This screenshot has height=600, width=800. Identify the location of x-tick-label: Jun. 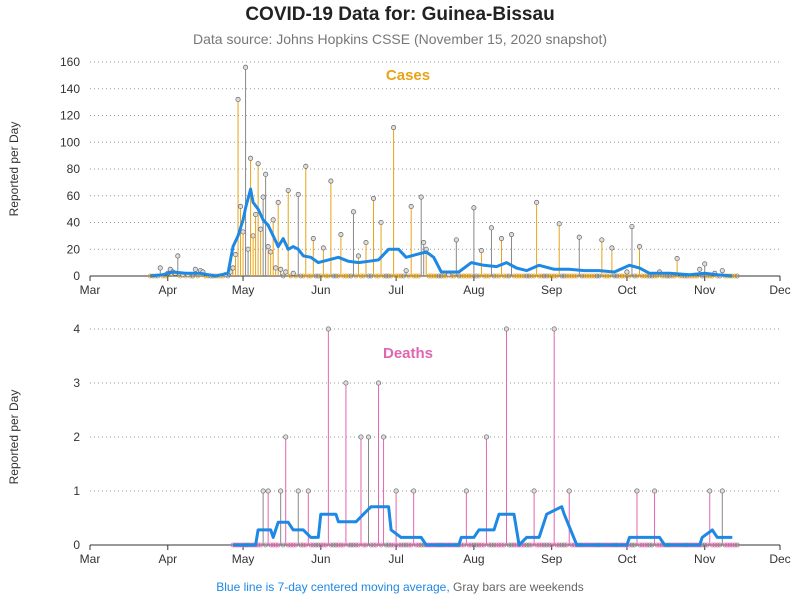
(320, 290).